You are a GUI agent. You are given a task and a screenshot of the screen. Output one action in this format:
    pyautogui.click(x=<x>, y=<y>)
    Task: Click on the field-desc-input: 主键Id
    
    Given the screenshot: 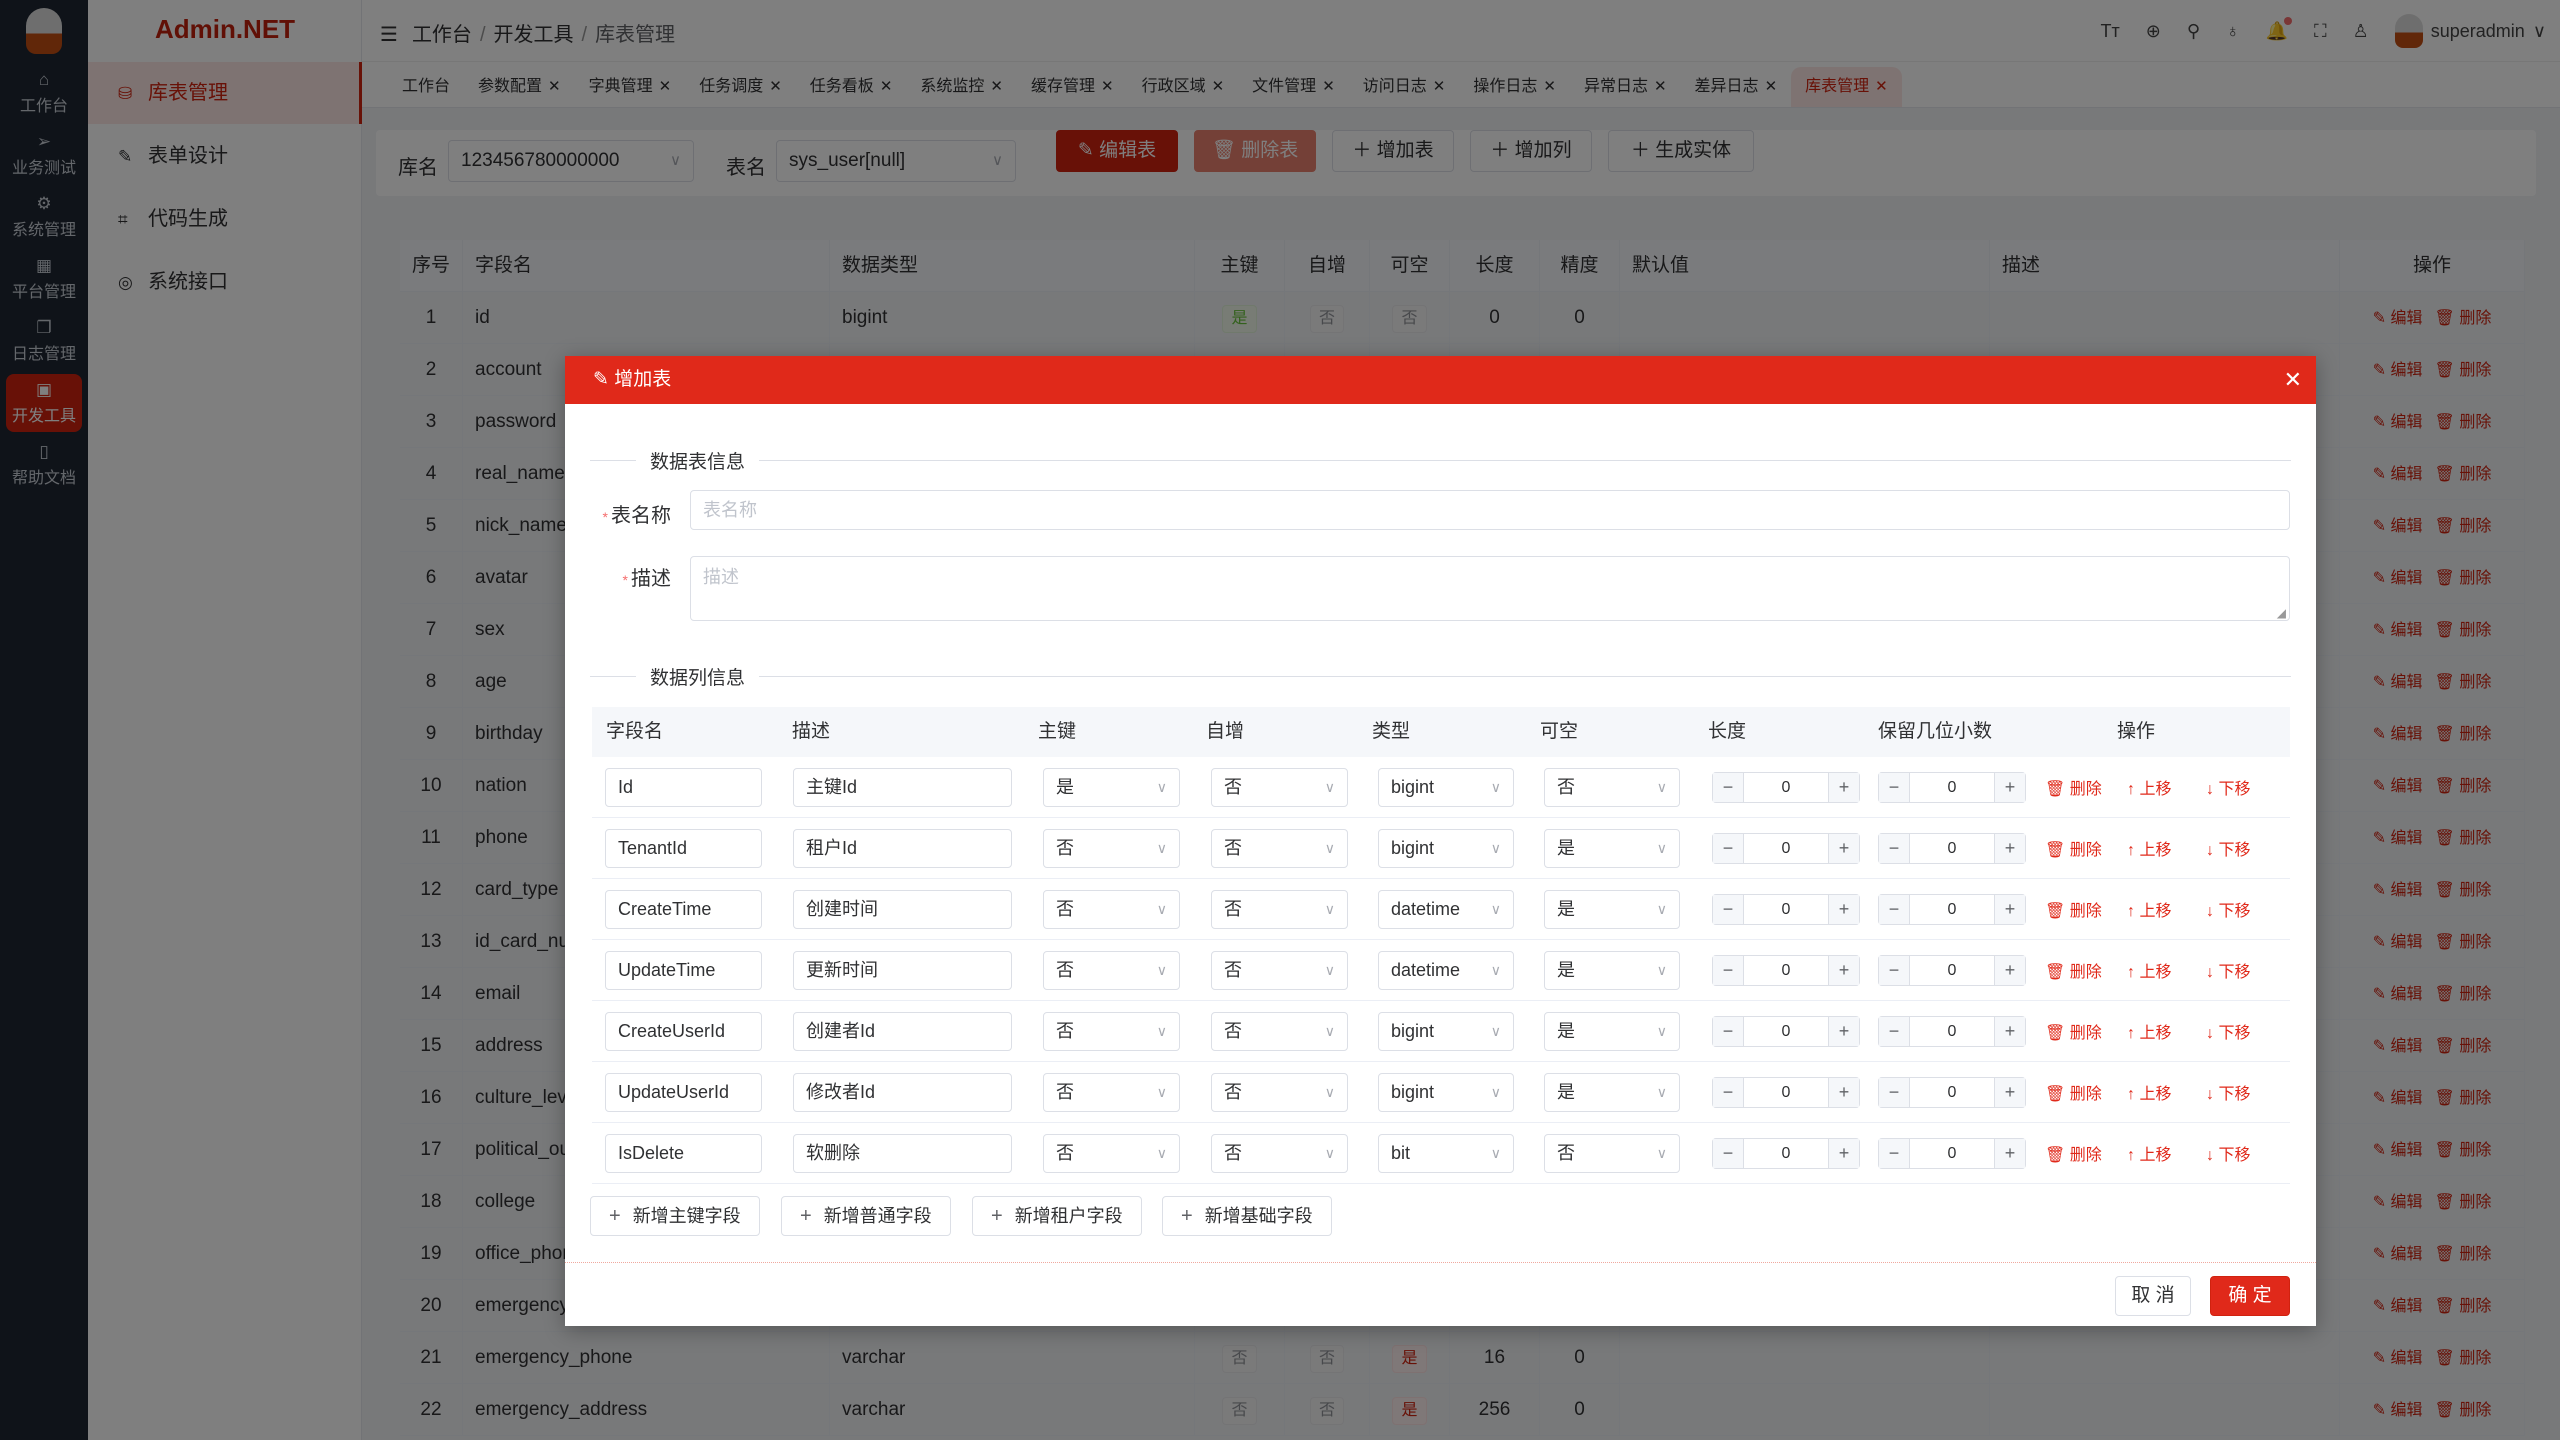 What is the action you would take?
    pyautogui.click(x=902, y=787)
    